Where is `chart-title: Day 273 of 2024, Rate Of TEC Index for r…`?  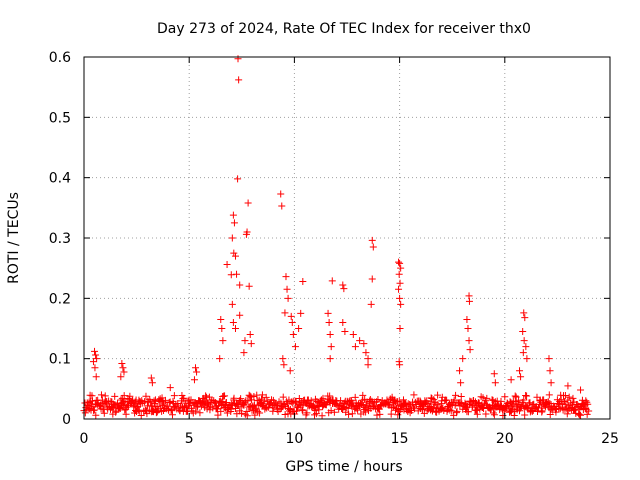
chart-title: Day 273 of 2024, Rate Of TEC Index for r… is located at coordinates (344, 29).